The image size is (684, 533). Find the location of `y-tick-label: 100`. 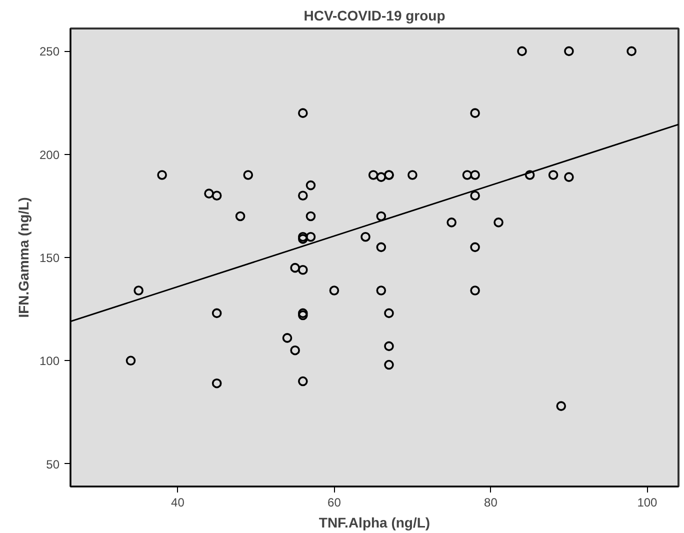

y-tick-label: 100 is located at coordinates (49, 361).